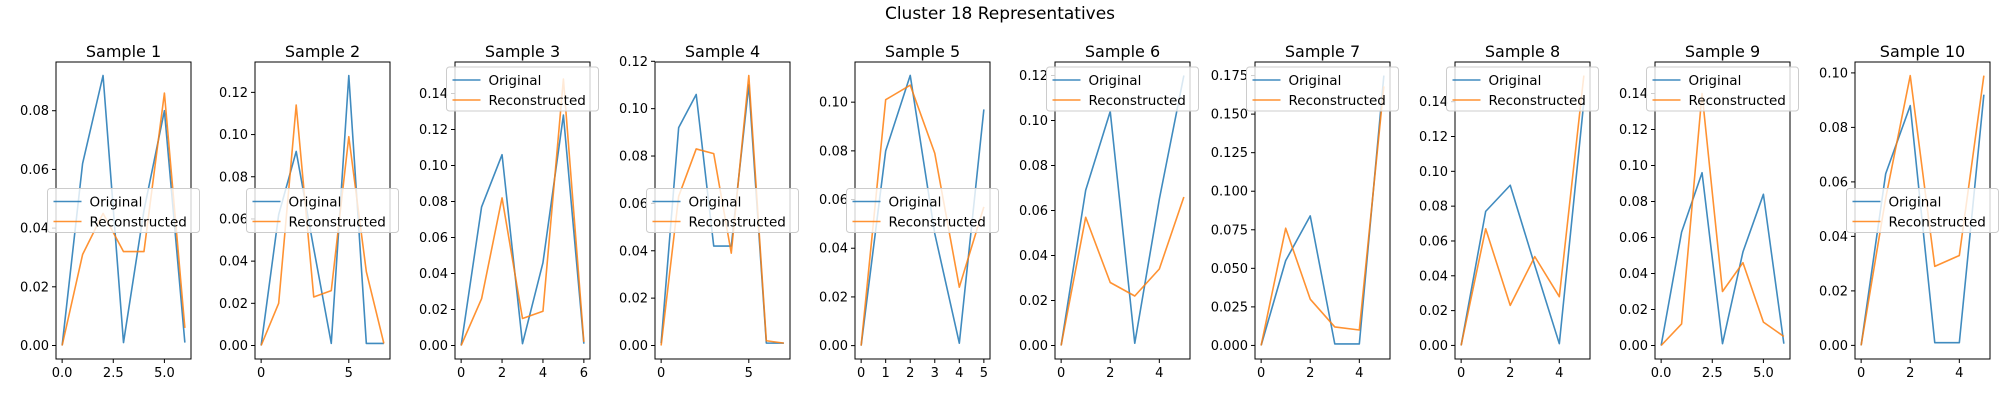  I want to click on y-tick-label: 0.100, so click(1229, 192).